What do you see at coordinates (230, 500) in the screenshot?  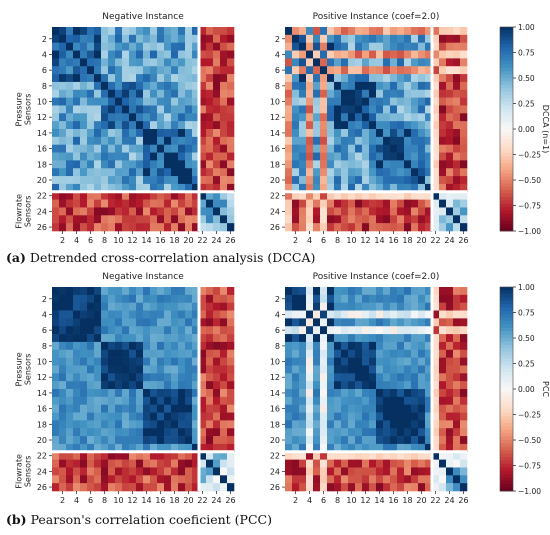 I see `x-tick-label: 26` at bounding box center [230, 500].